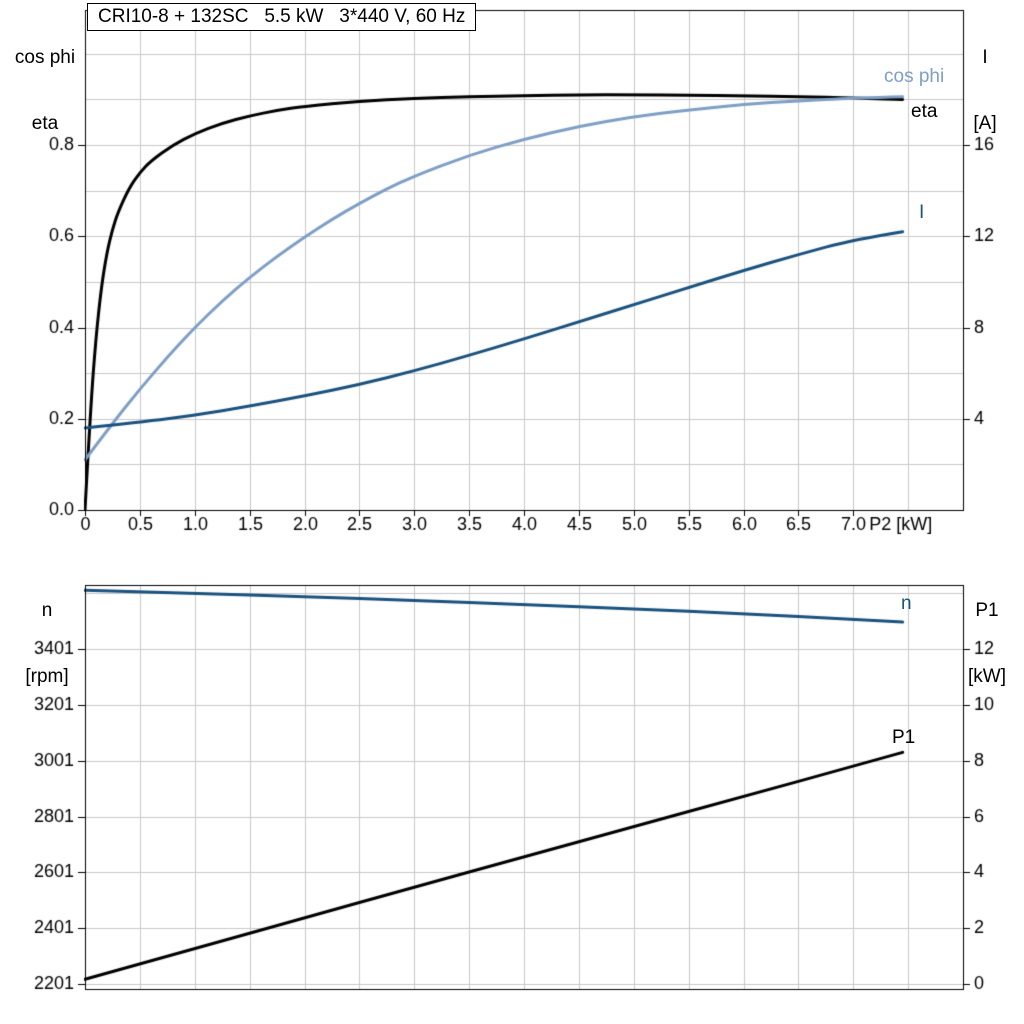 This screenshot has width=1024, height=1024. Describe the element at coordinates (904, 737) in the screenshot. I see `p1-curve-label: P1` at that location.